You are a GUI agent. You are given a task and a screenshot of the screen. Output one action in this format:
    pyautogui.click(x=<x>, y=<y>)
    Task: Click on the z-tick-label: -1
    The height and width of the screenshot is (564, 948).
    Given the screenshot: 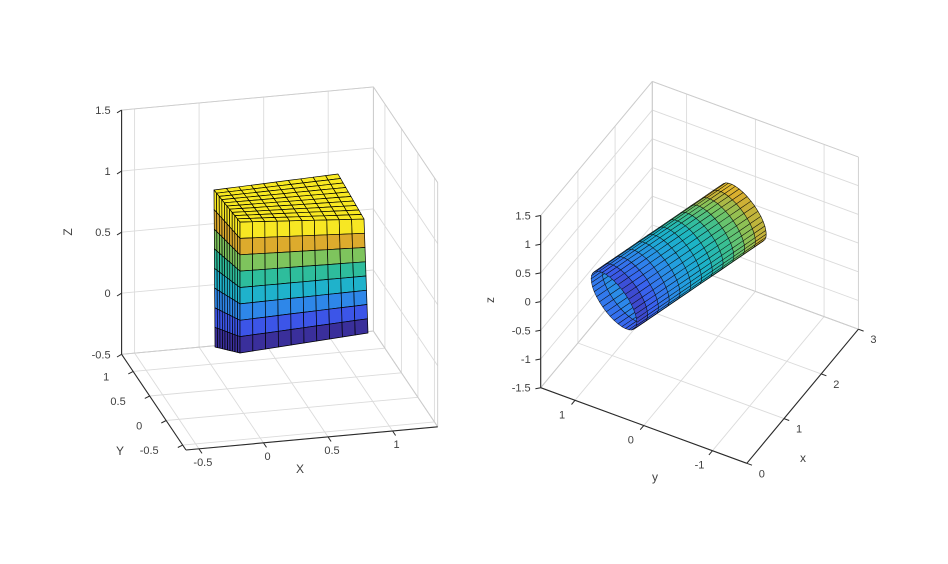 What is the action you would take?
    pyautogui.click(x=526, y=360)
    